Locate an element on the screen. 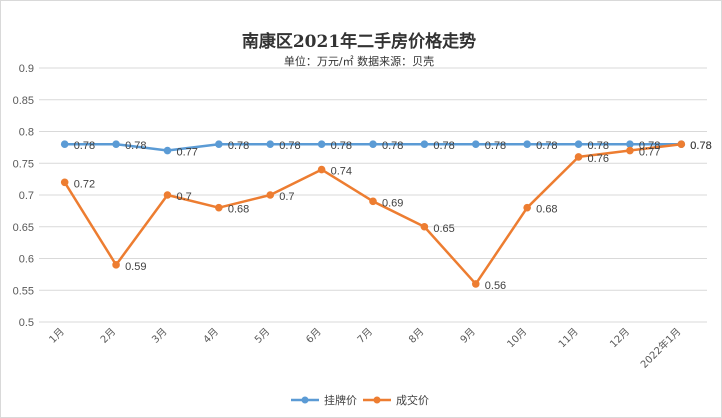  x-tick-label: 3月 is located at coordinates (160, 336).